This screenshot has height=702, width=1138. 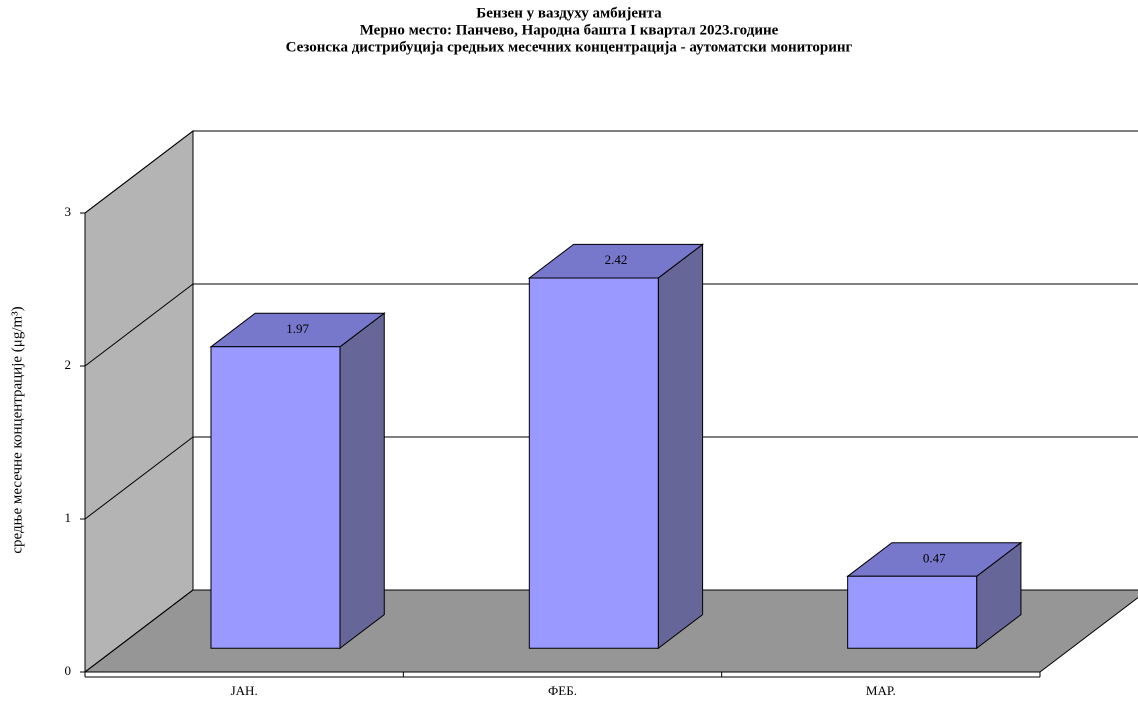 What do you see at coordinates (68, 670) in the screenshot?
I see `y-tick-label: 0` at bounding box center [68, 670].